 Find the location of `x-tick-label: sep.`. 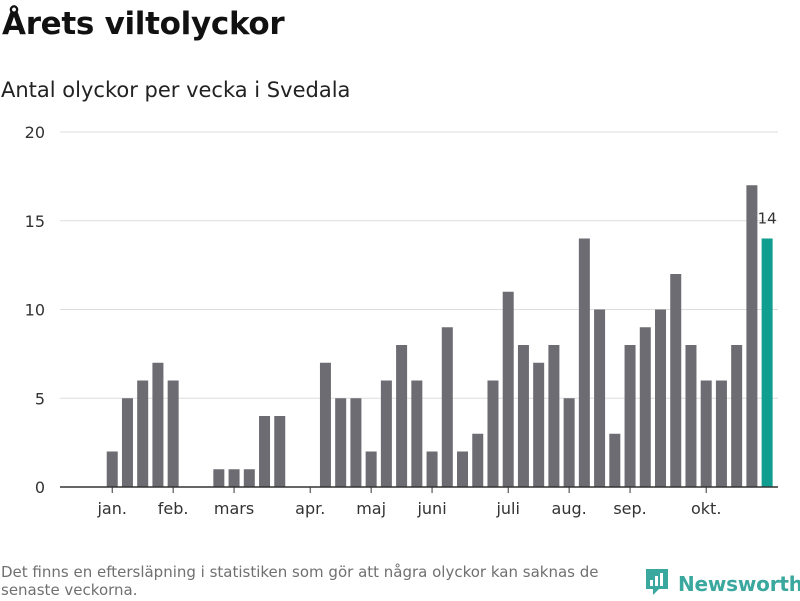

x-tick-label: sep. is located at coordinates (629, 508).